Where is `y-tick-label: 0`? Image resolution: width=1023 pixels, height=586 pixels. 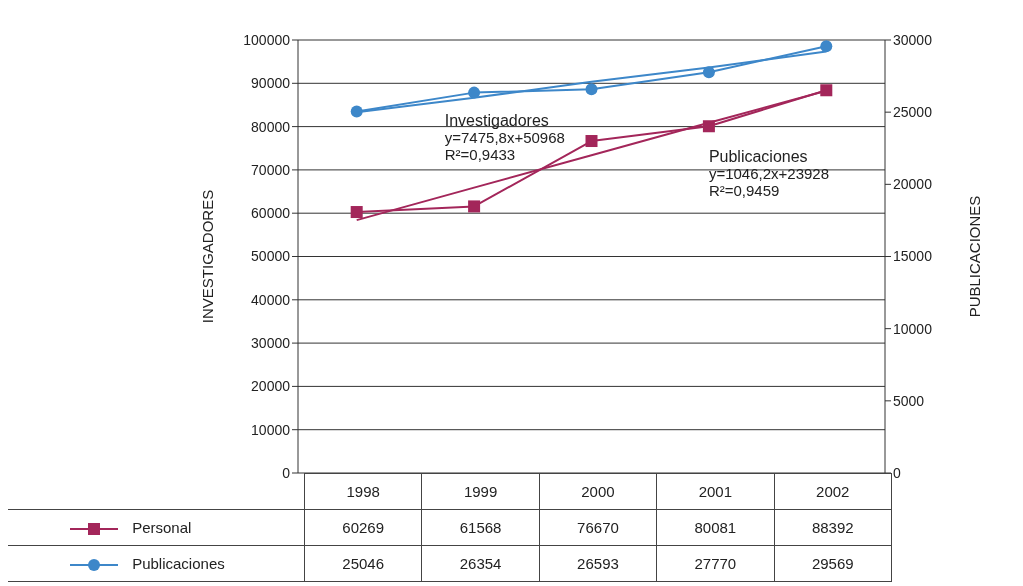 y-tick-label: 0 is located at coordinates (286, 472).